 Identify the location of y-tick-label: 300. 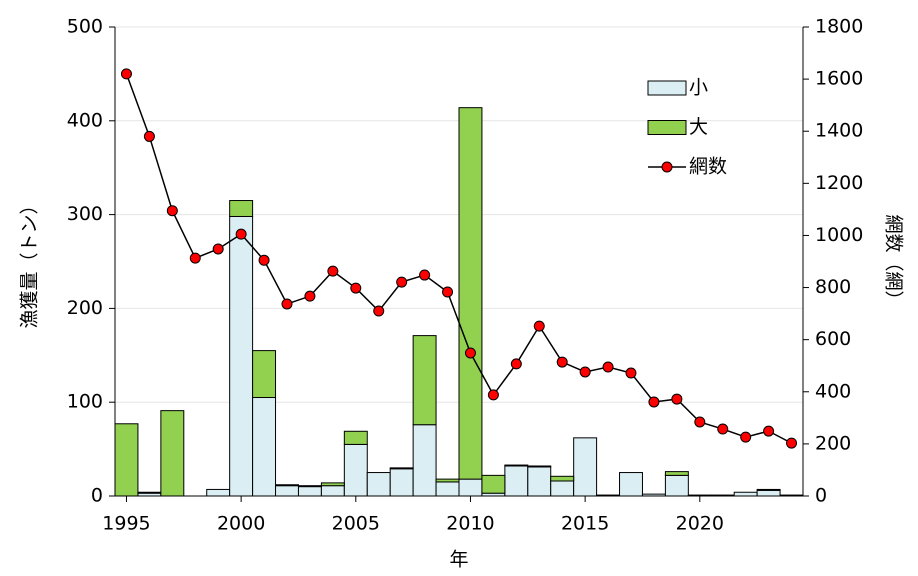
(85, 214).